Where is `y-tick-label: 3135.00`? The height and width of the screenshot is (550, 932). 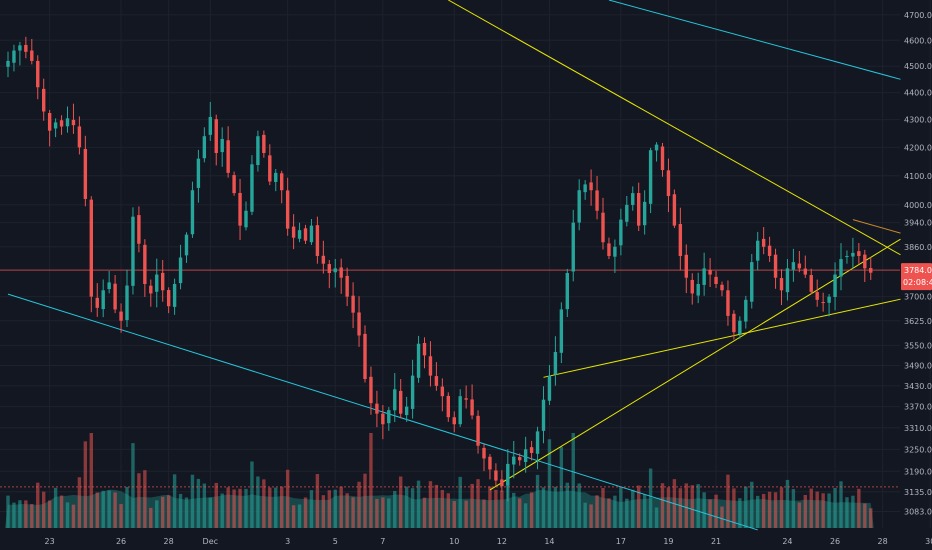
y-tick-label: 3135.00 is located at coordinates (918, 492).